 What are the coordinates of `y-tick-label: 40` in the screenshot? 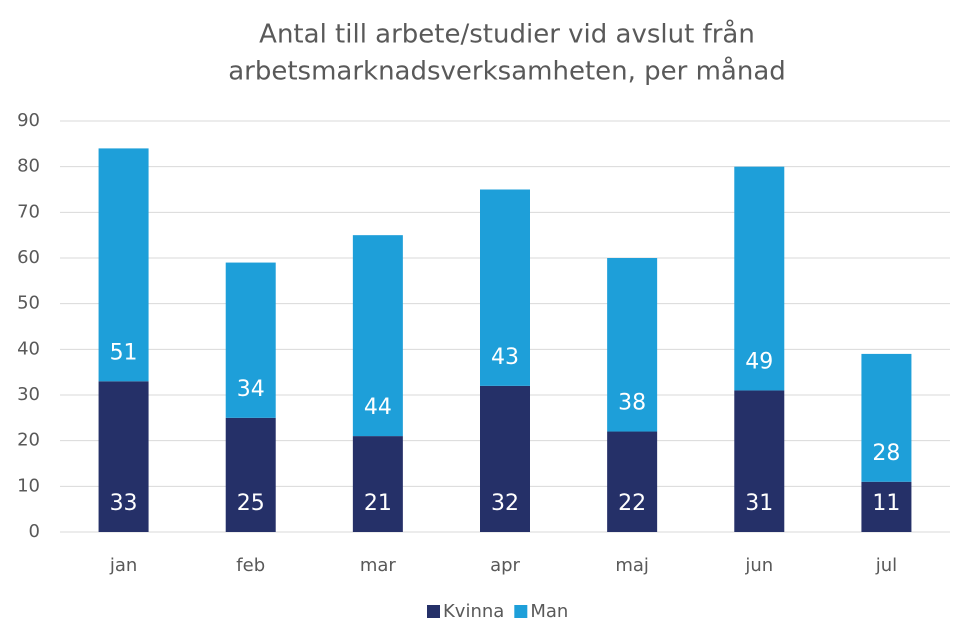 It's located at (28, 348).